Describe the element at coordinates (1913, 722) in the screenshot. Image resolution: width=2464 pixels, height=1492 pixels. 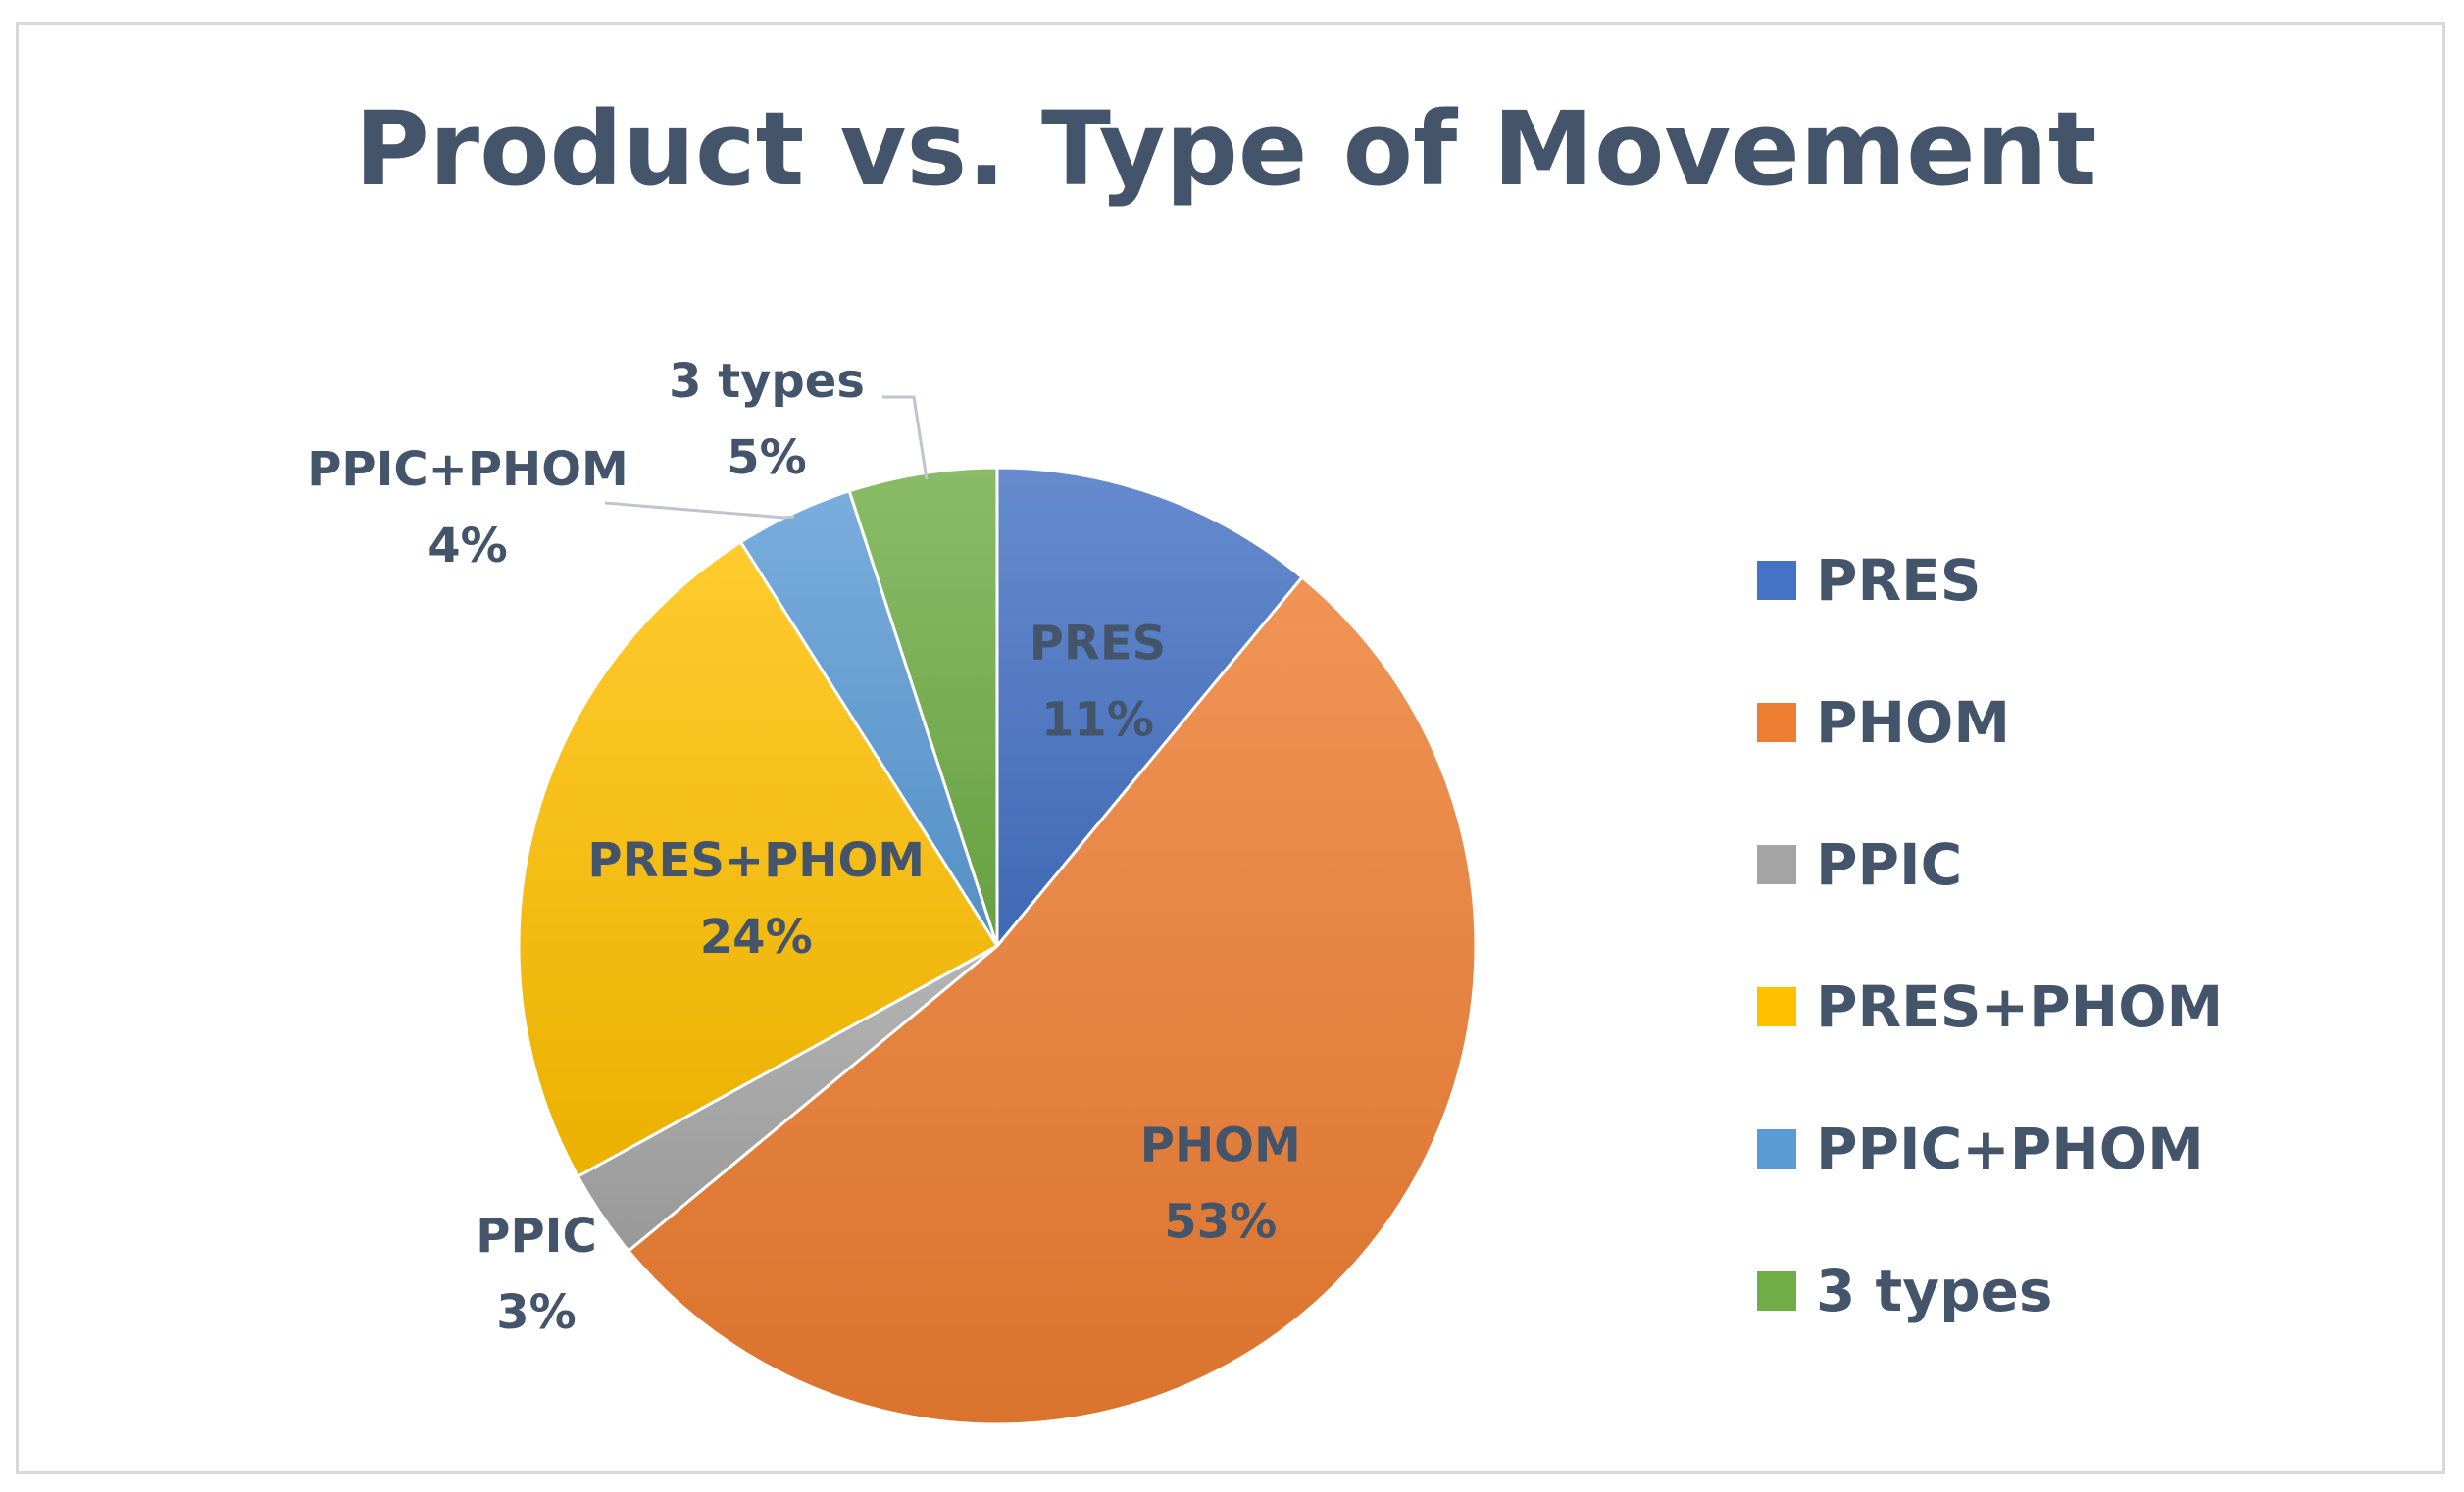
I see `legend-label-phom: PHOM` at that location.